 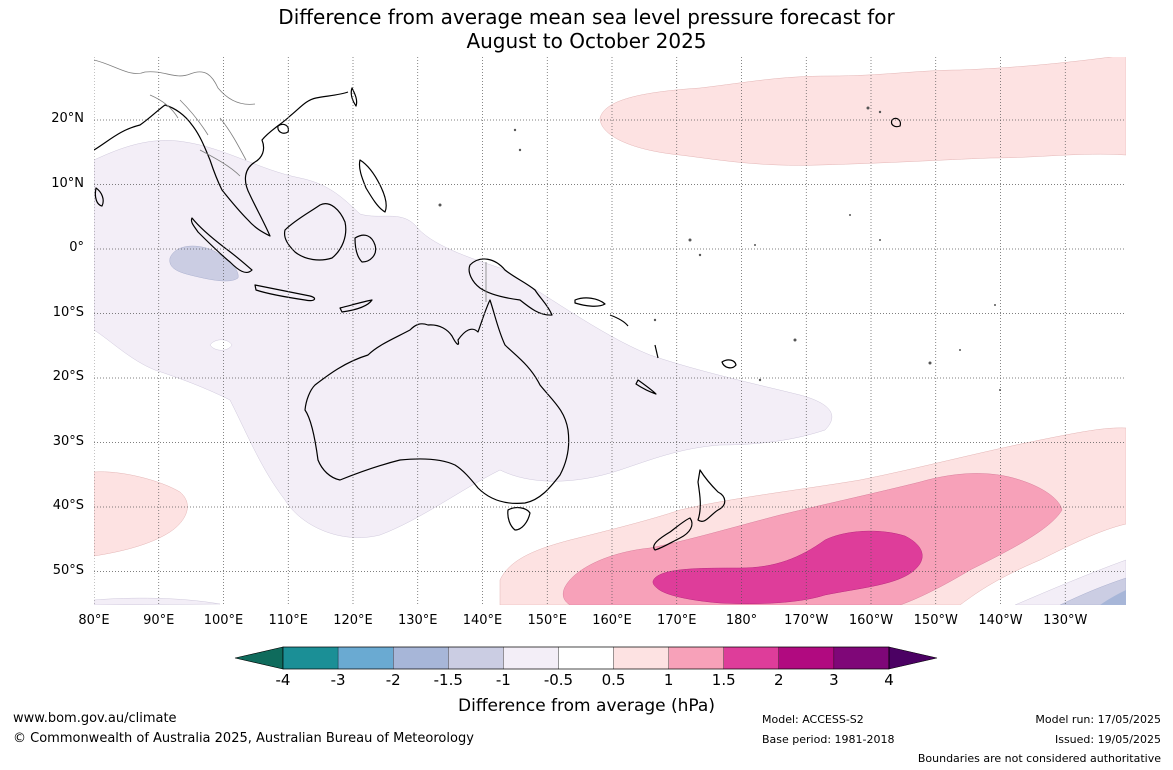 What do you see at coordinates (372, 186) in the screenshot?
I see `philippines-coastline` at bounding box center [372, 186].